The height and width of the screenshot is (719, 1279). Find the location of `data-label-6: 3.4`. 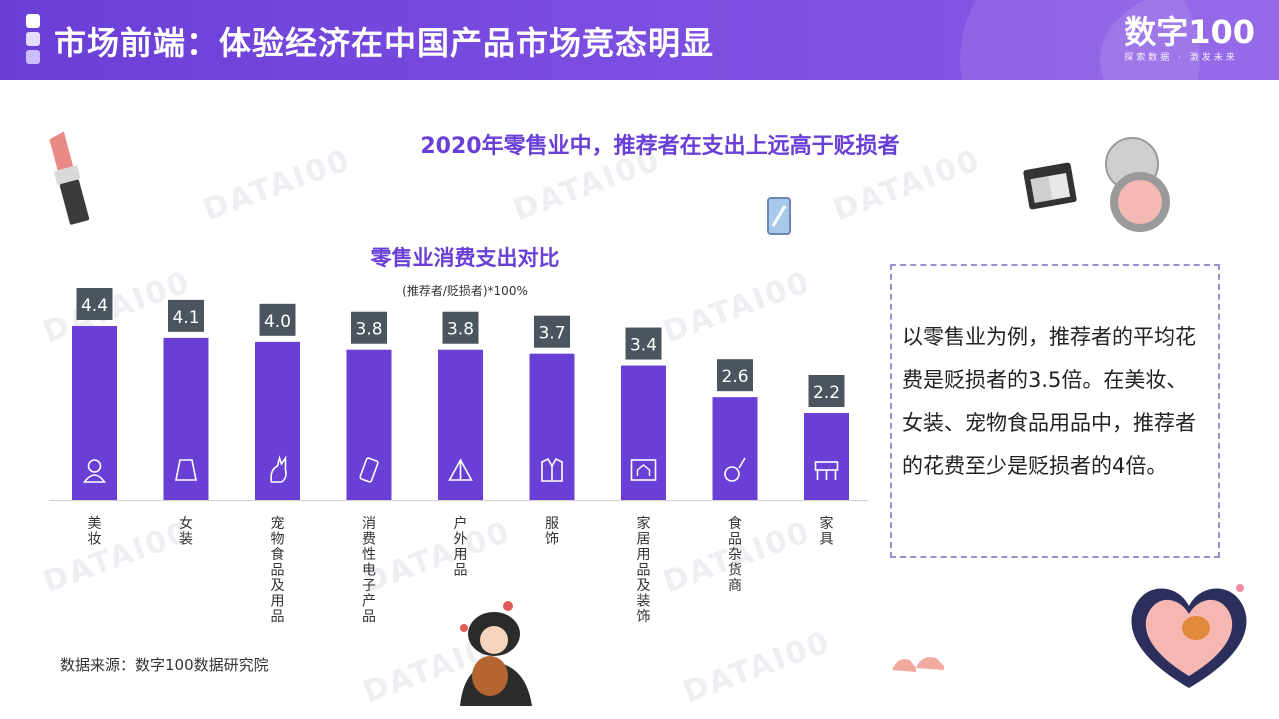

data-label-6: 3.4 is located at coordinates (643, 346).